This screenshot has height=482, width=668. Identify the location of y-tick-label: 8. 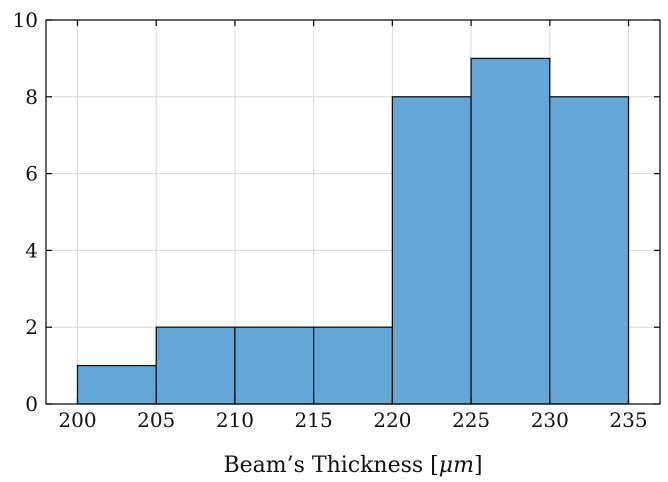
(31, 97).